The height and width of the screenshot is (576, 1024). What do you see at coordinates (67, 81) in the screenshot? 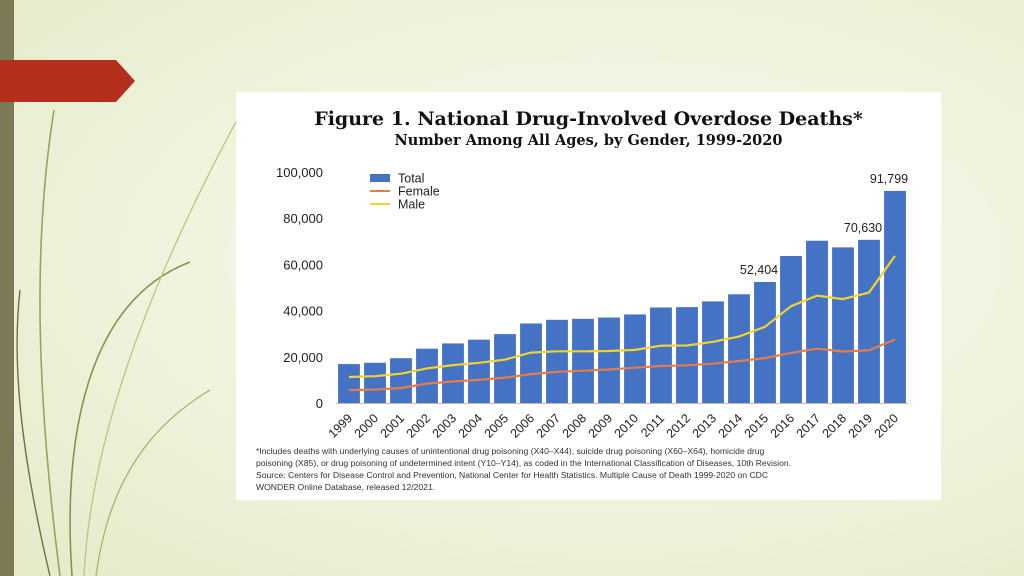
I see `accent-arrow-shape` at bounding box center [67, 81].